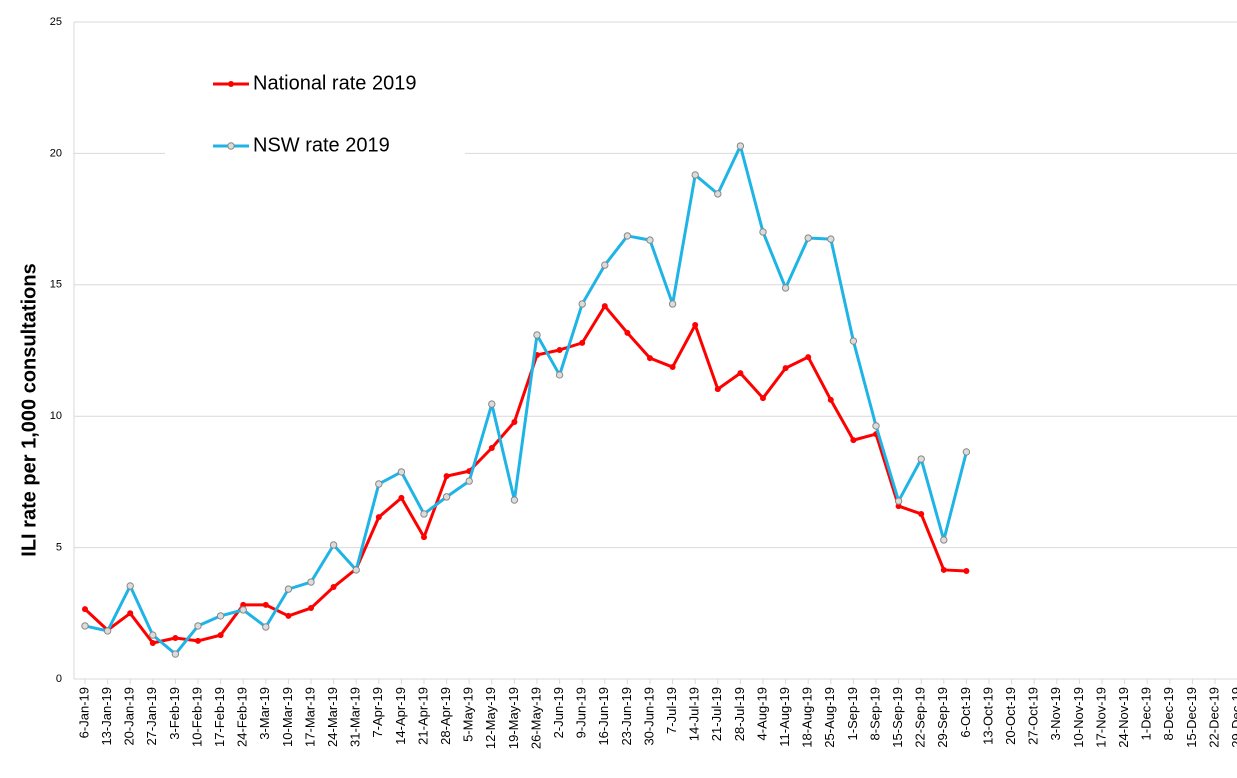 The image size is (1237, 778). Describe the element at coordinates (987, 716) in the screenshot. I see `x-tick-label: 13-Oct-19` at that location.